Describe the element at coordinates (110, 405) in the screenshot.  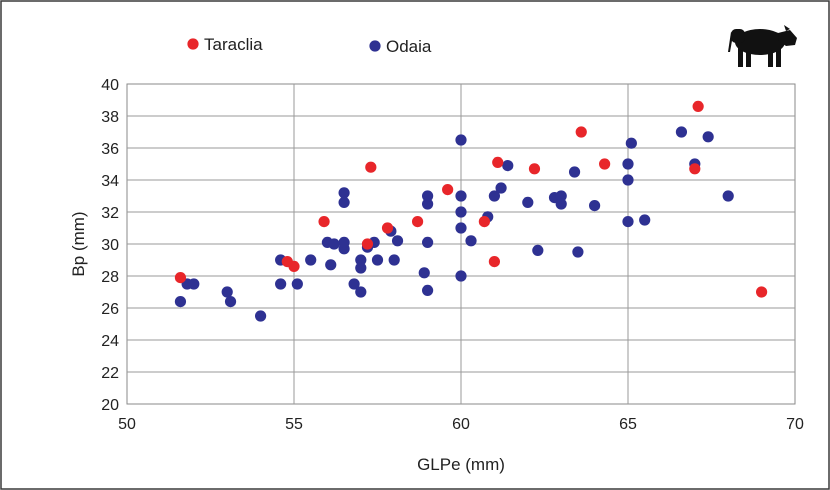
I see `y-tick-label: 20` at that location.